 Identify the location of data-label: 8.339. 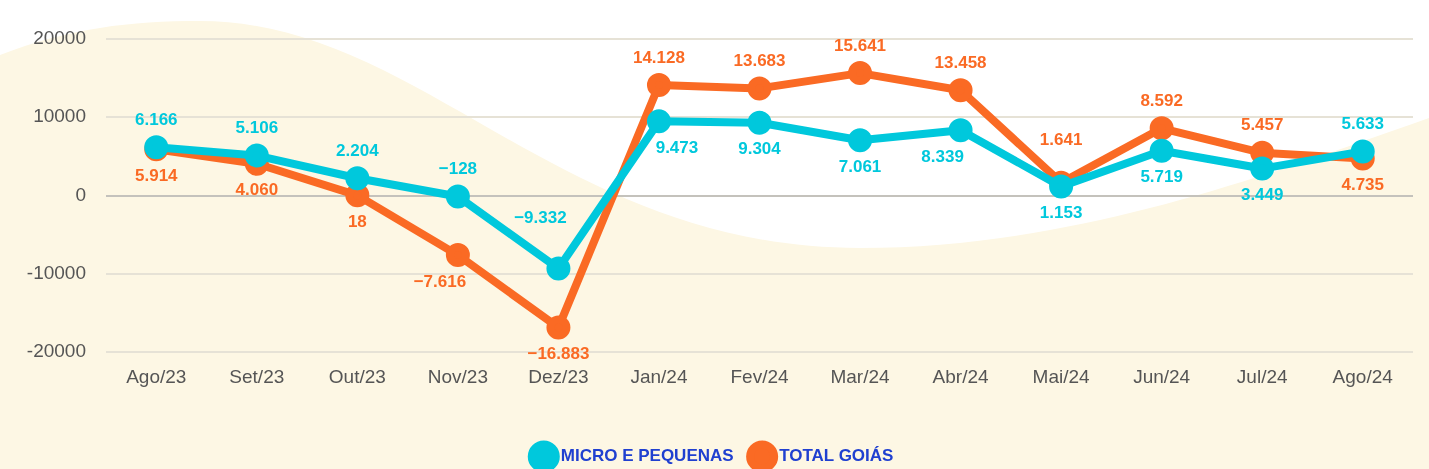
(942, 156).